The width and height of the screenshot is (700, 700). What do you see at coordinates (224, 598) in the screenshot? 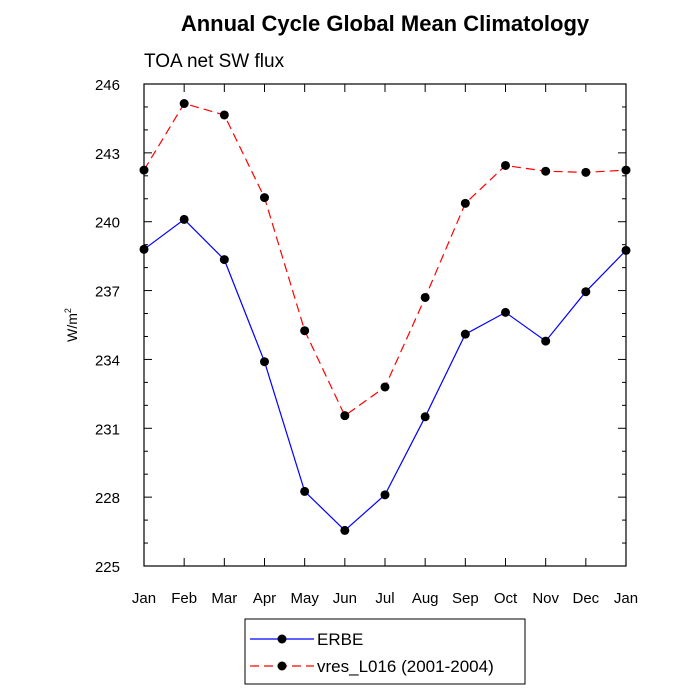
I see `x-tick-label: Mar` at bounding box center [224, 598].